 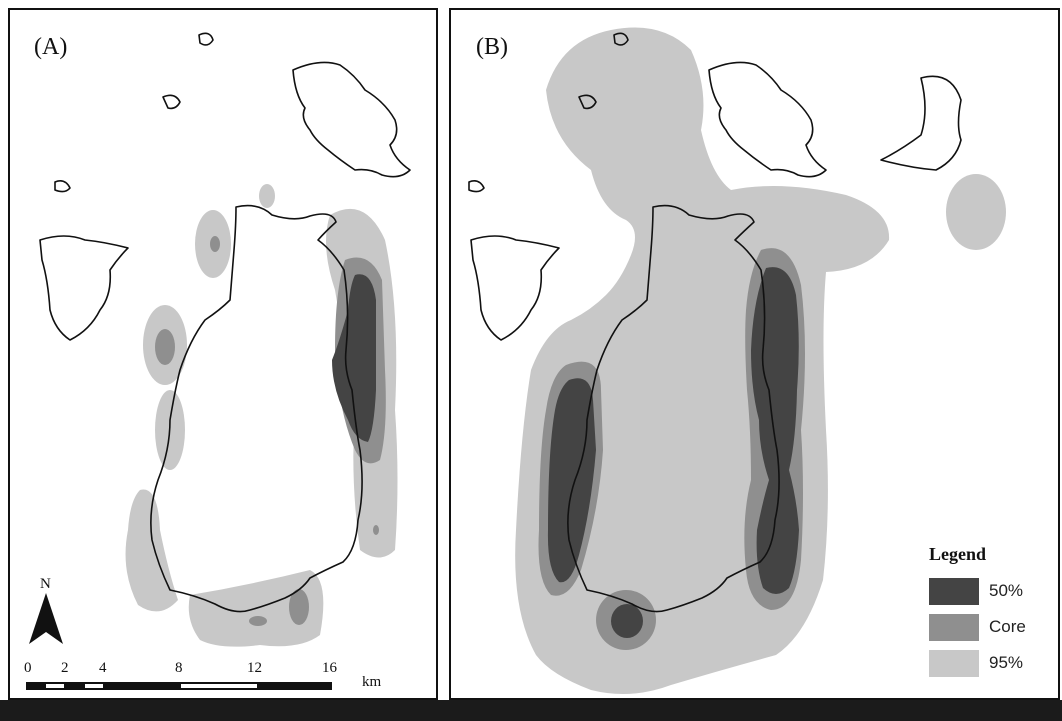 What do you see at coordinates (1006, 662) in the screenshot?
I see `legend-label-95: 95%` at bounding box center [1006, 662].